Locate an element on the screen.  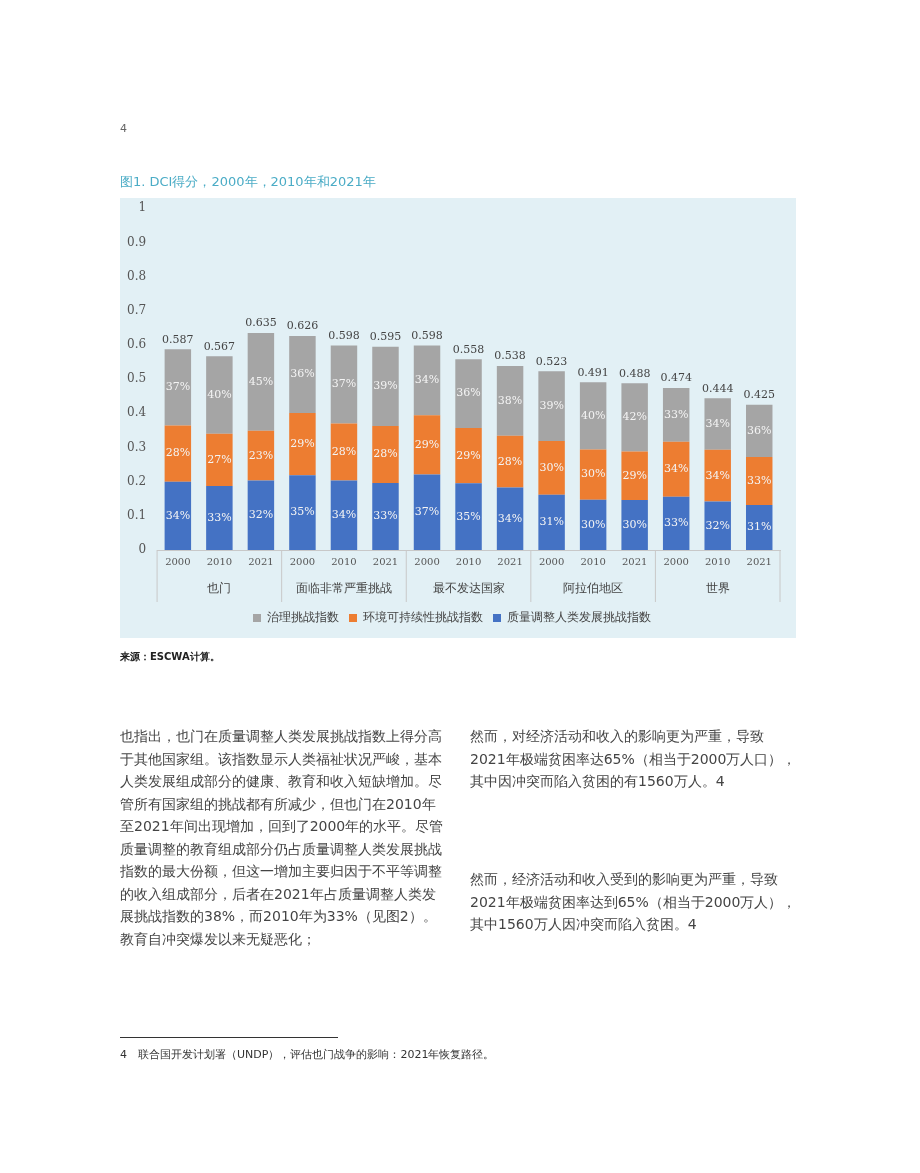
y-tick-label: 0.6 is located at coordinates (136, 344).